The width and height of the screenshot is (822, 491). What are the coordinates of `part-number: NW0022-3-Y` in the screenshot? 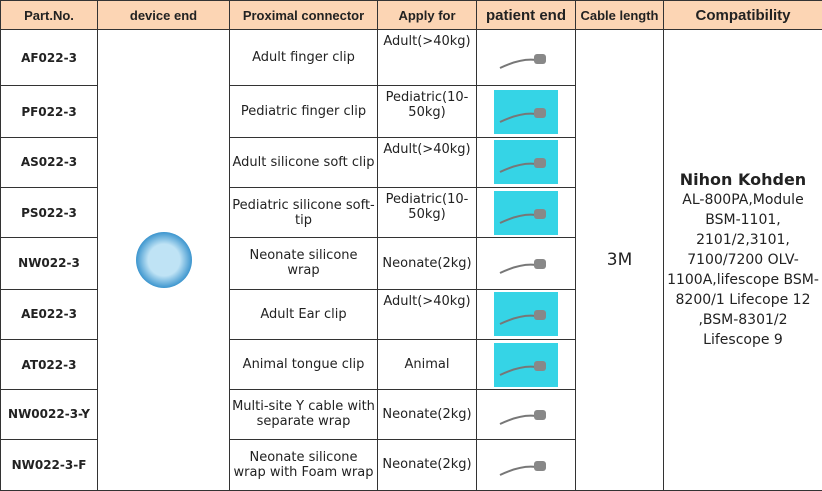 It's located at (49, 414).